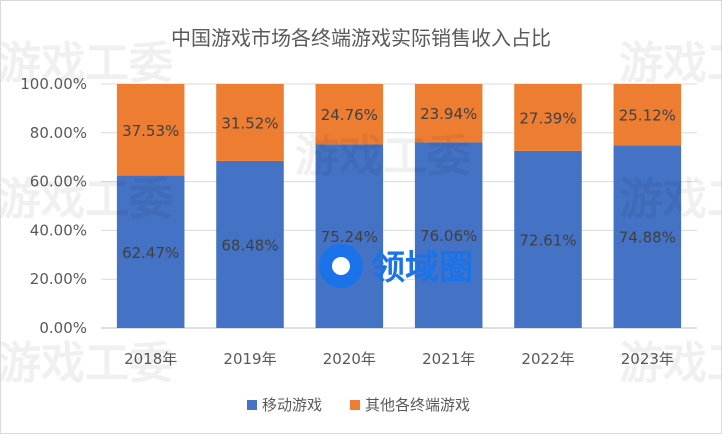  What do you see at coordinates (63, 328) in the screenshot?
I see `y-tick-label: 0.00%` at bounding box center [63, 328].